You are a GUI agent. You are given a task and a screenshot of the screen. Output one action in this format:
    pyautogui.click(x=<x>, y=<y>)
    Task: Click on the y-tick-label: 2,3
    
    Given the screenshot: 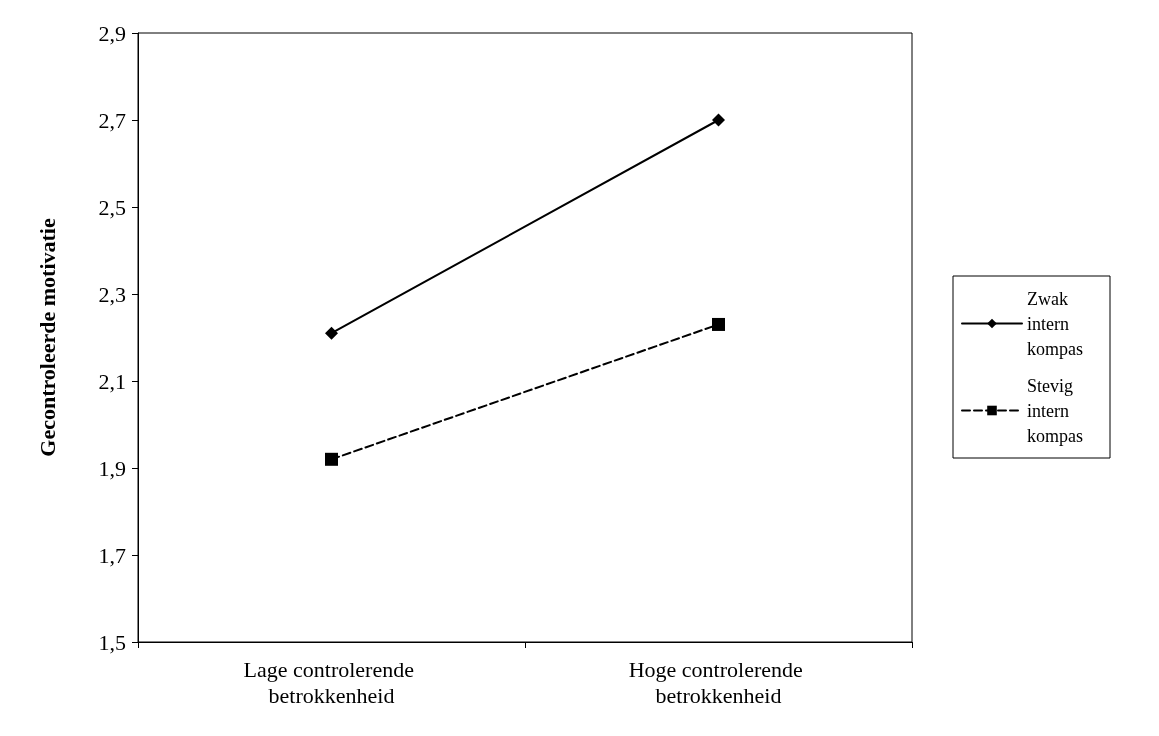 What is the action you would take?
    pyautogui.click(x=112, y=294)
    